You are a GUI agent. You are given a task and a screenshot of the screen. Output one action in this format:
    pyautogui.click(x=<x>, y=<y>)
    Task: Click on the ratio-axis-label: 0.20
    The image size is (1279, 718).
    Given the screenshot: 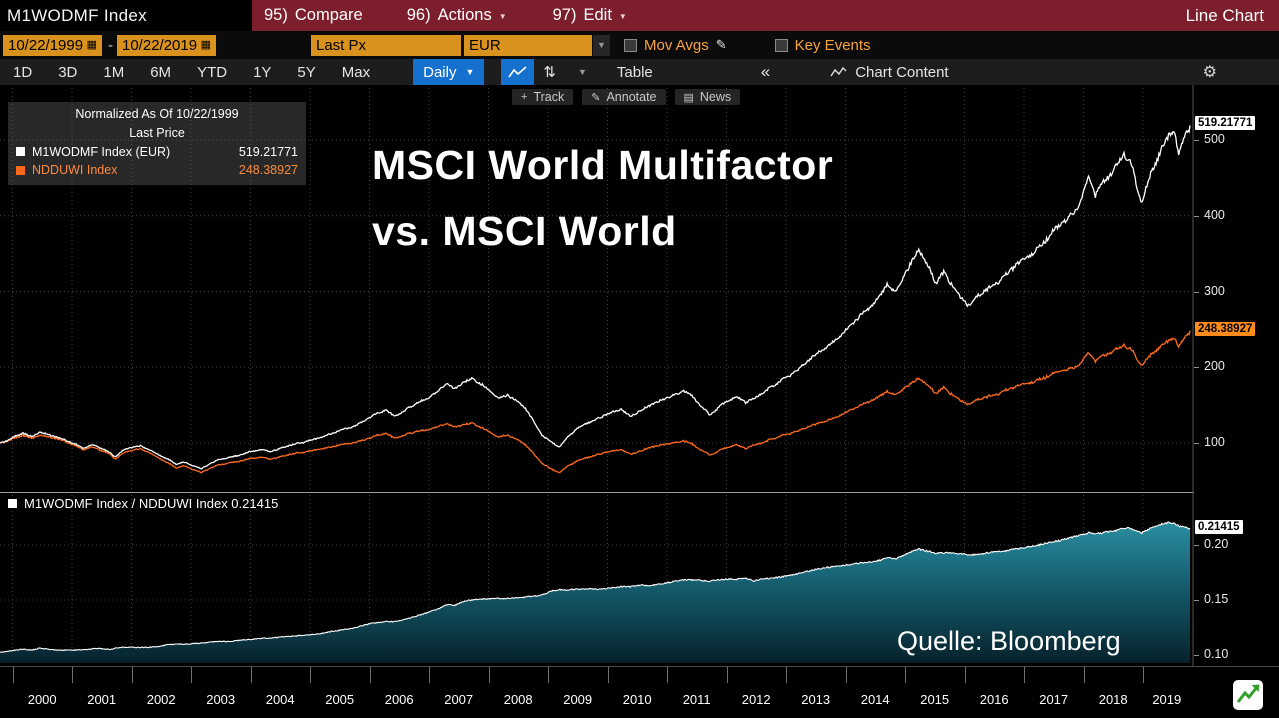 What is the action you would take?
    pyautogui.click(x=1216, y=544)
    